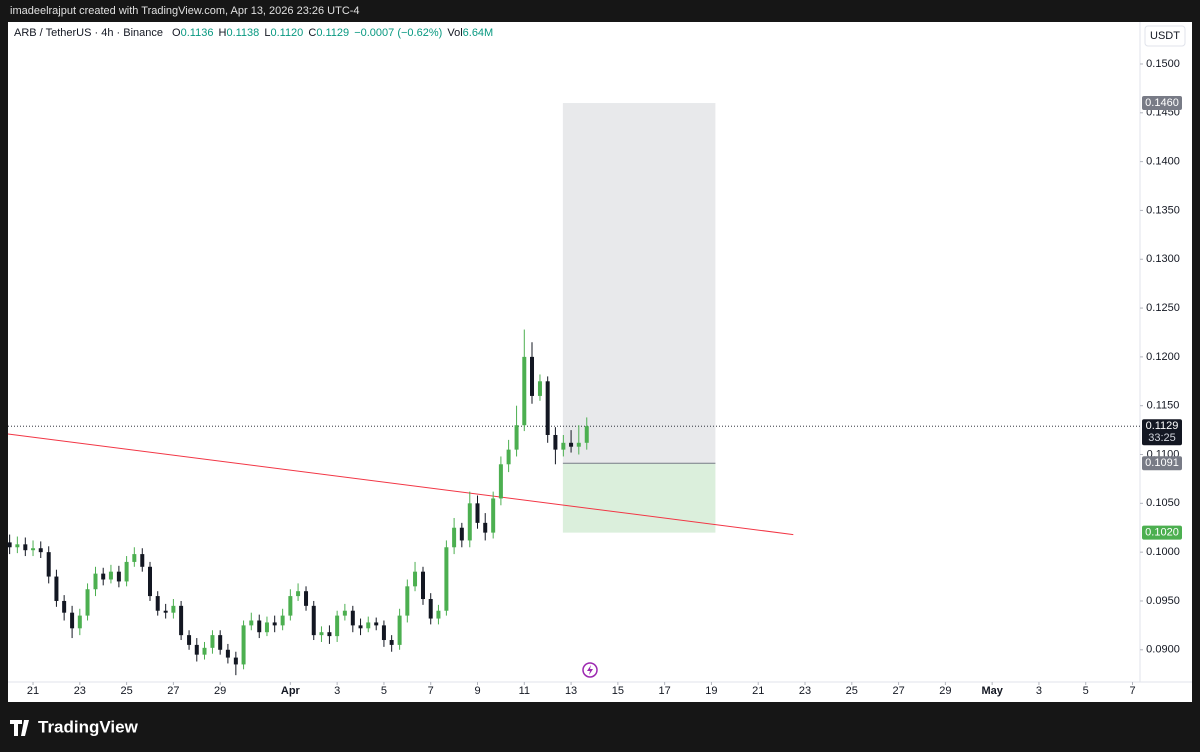 The height and width of the screenshot is (752, 1200). What do you see at coordinates (711, 691) in the screenshot?
I see `x-tick-label: 19` at bounding box center [711, 691].